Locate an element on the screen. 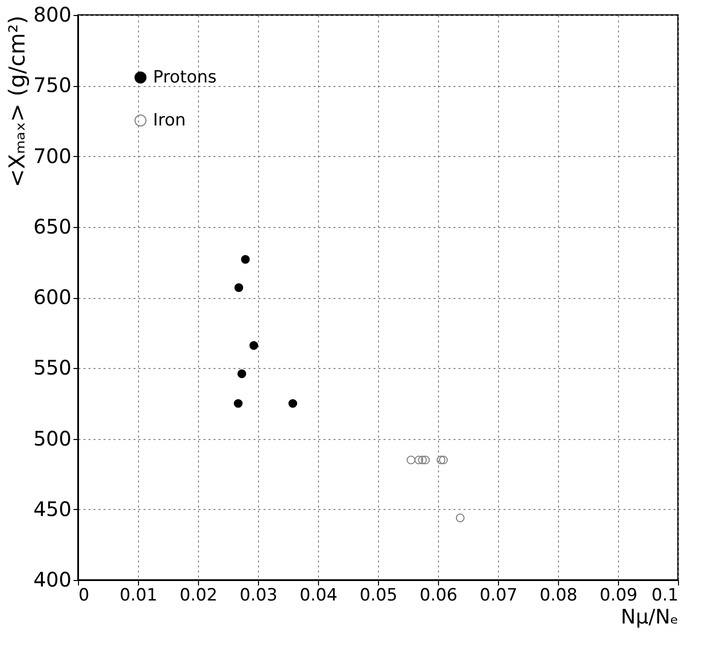 The height and width of the screenshot is (648, 708). y-axis-title: <Xₘₐₓ> (g/cm²) is located at coordinates (17, 102).